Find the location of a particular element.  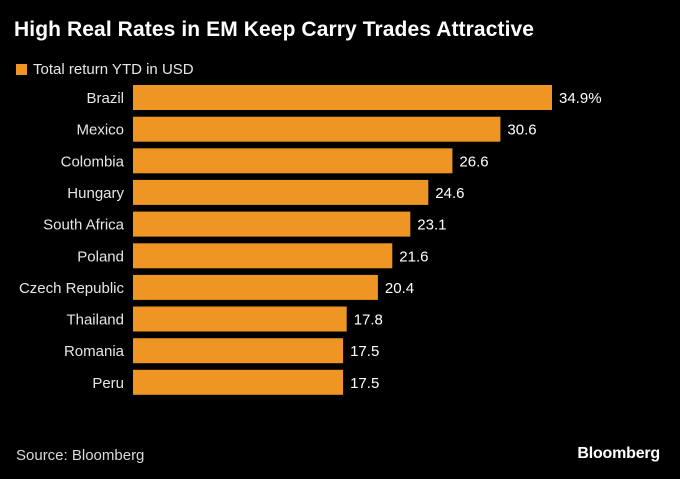

bar-south-africa is located at coordinates (272, 224).